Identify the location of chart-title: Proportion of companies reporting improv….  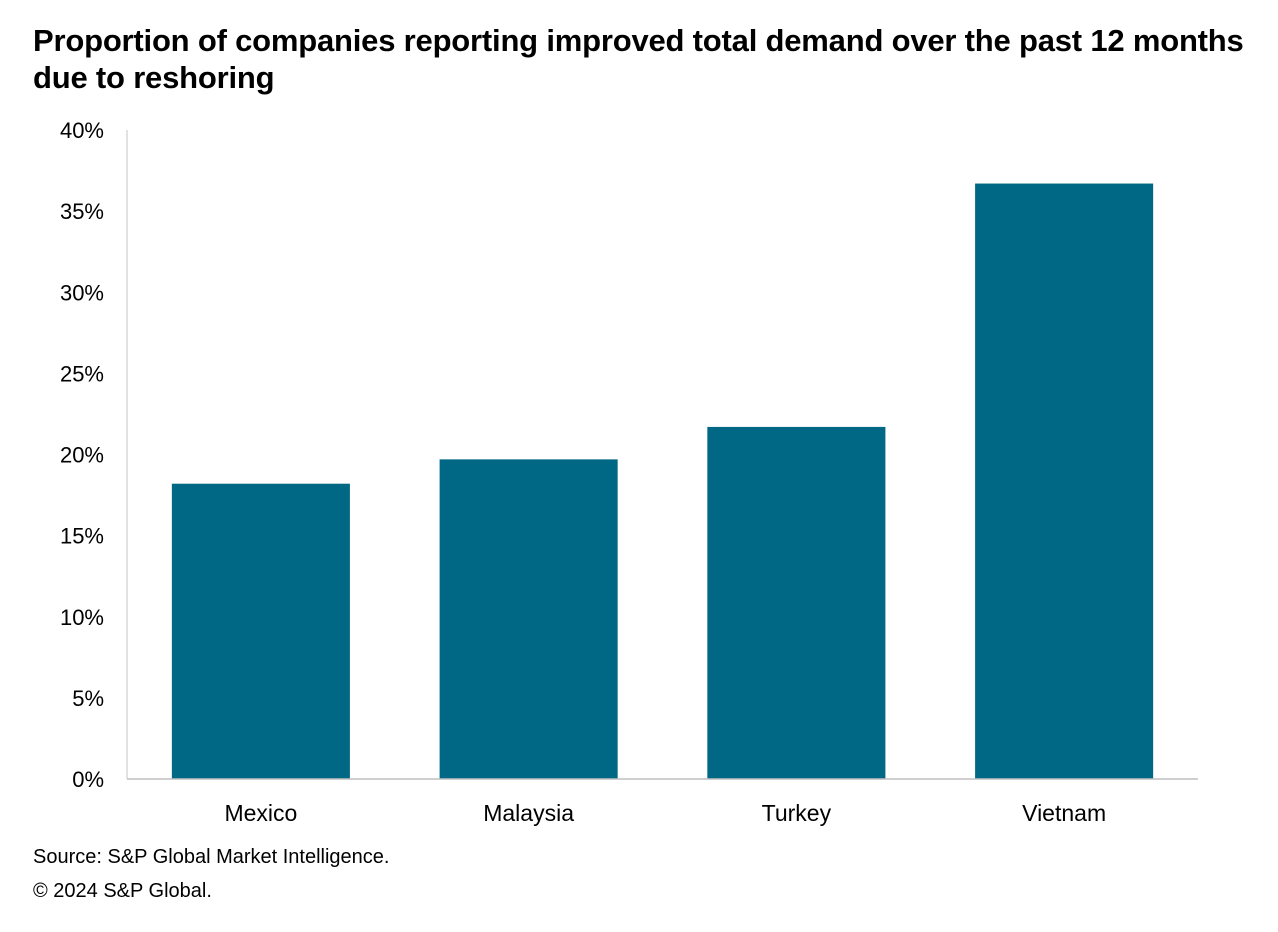
(638, 59).